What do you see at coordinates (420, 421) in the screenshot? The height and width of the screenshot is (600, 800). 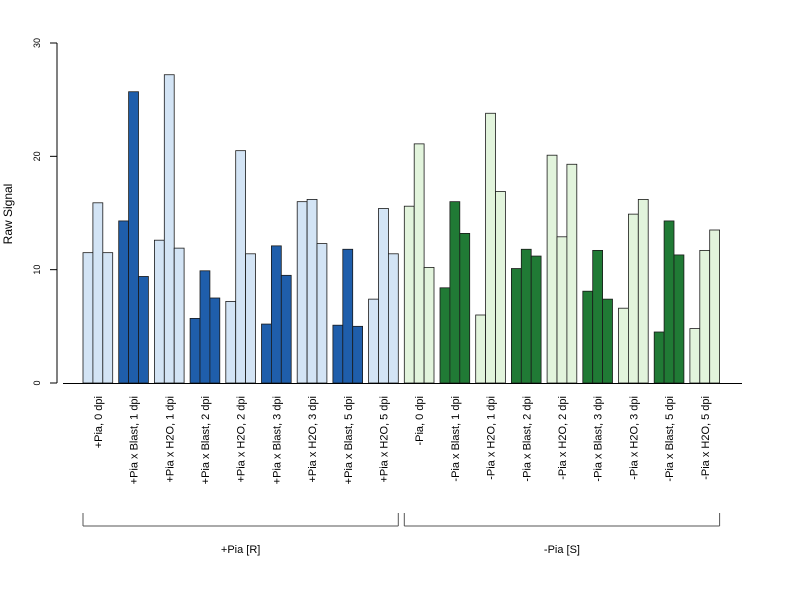 I see `x-tick-label: -Pia, 0 dpi` at bounding box center [420, 421].